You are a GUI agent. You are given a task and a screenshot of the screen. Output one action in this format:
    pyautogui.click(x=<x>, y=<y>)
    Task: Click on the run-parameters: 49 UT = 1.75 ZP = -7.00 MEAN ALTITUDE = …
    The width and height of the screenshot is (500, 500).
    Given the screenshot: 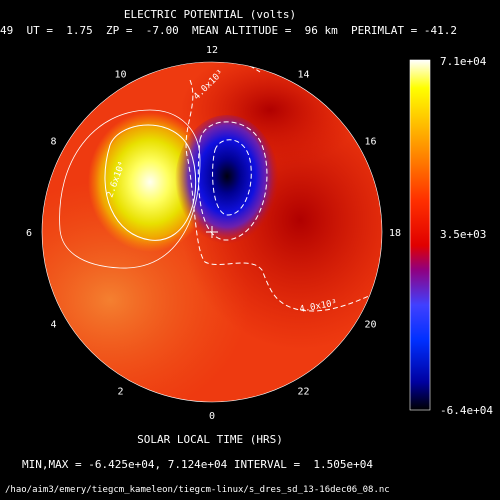 What is the action you would take?
    pyautogui.click(x=228, y=30)
    